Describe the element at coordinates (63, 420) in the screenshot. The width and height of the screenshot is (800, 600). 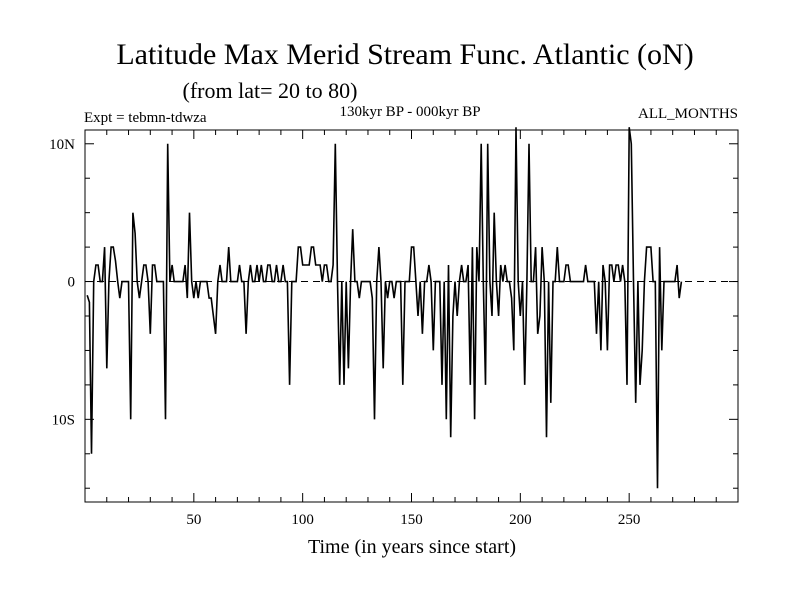
I see `y-tick-label: 10S` at that location.